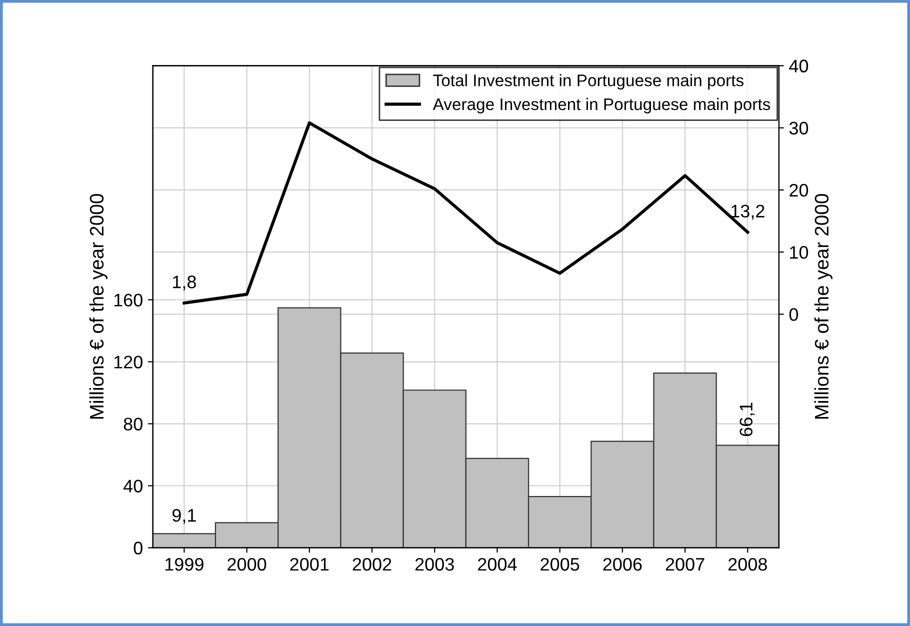 The image size is (910, 626). I want to click on data-label: 1,8, so click(184, 283).